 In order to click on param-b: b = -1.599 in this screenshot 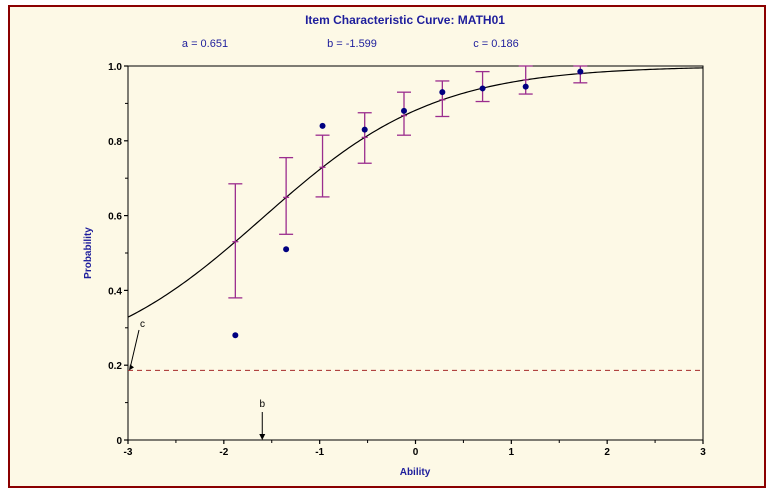, I will do `click(352, 44)`.